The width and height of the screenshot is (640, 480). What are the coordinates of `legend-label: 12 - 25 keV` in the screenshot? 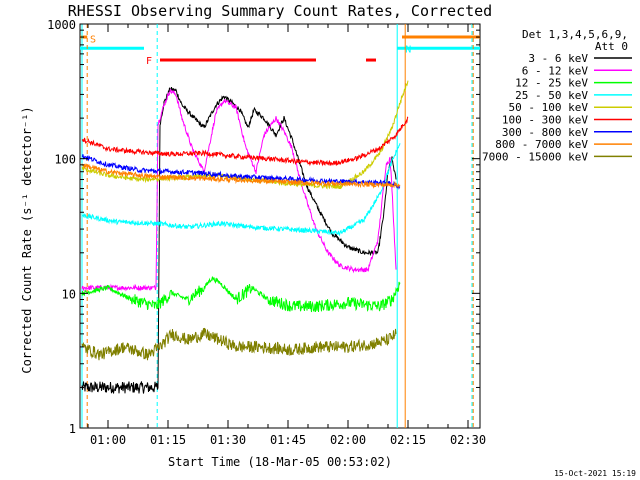 It's located at (551, 83).